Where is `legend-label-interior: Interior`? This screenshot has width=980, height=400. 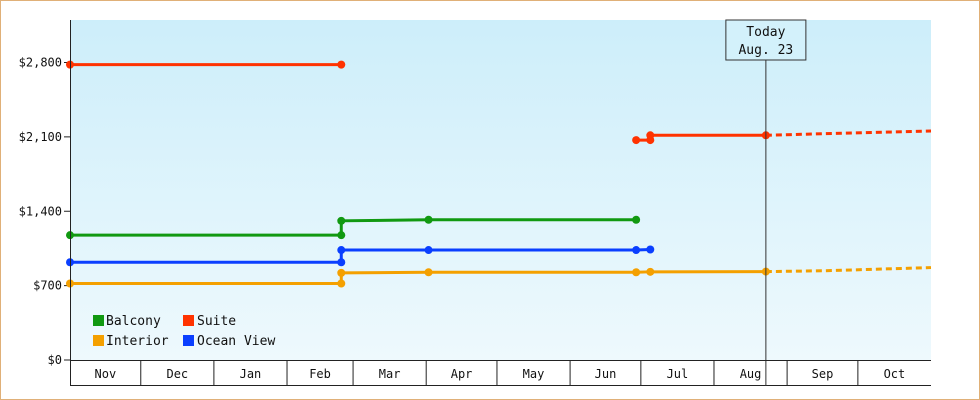
legend-label-interior: Interior is located at coordinates (137, 341).